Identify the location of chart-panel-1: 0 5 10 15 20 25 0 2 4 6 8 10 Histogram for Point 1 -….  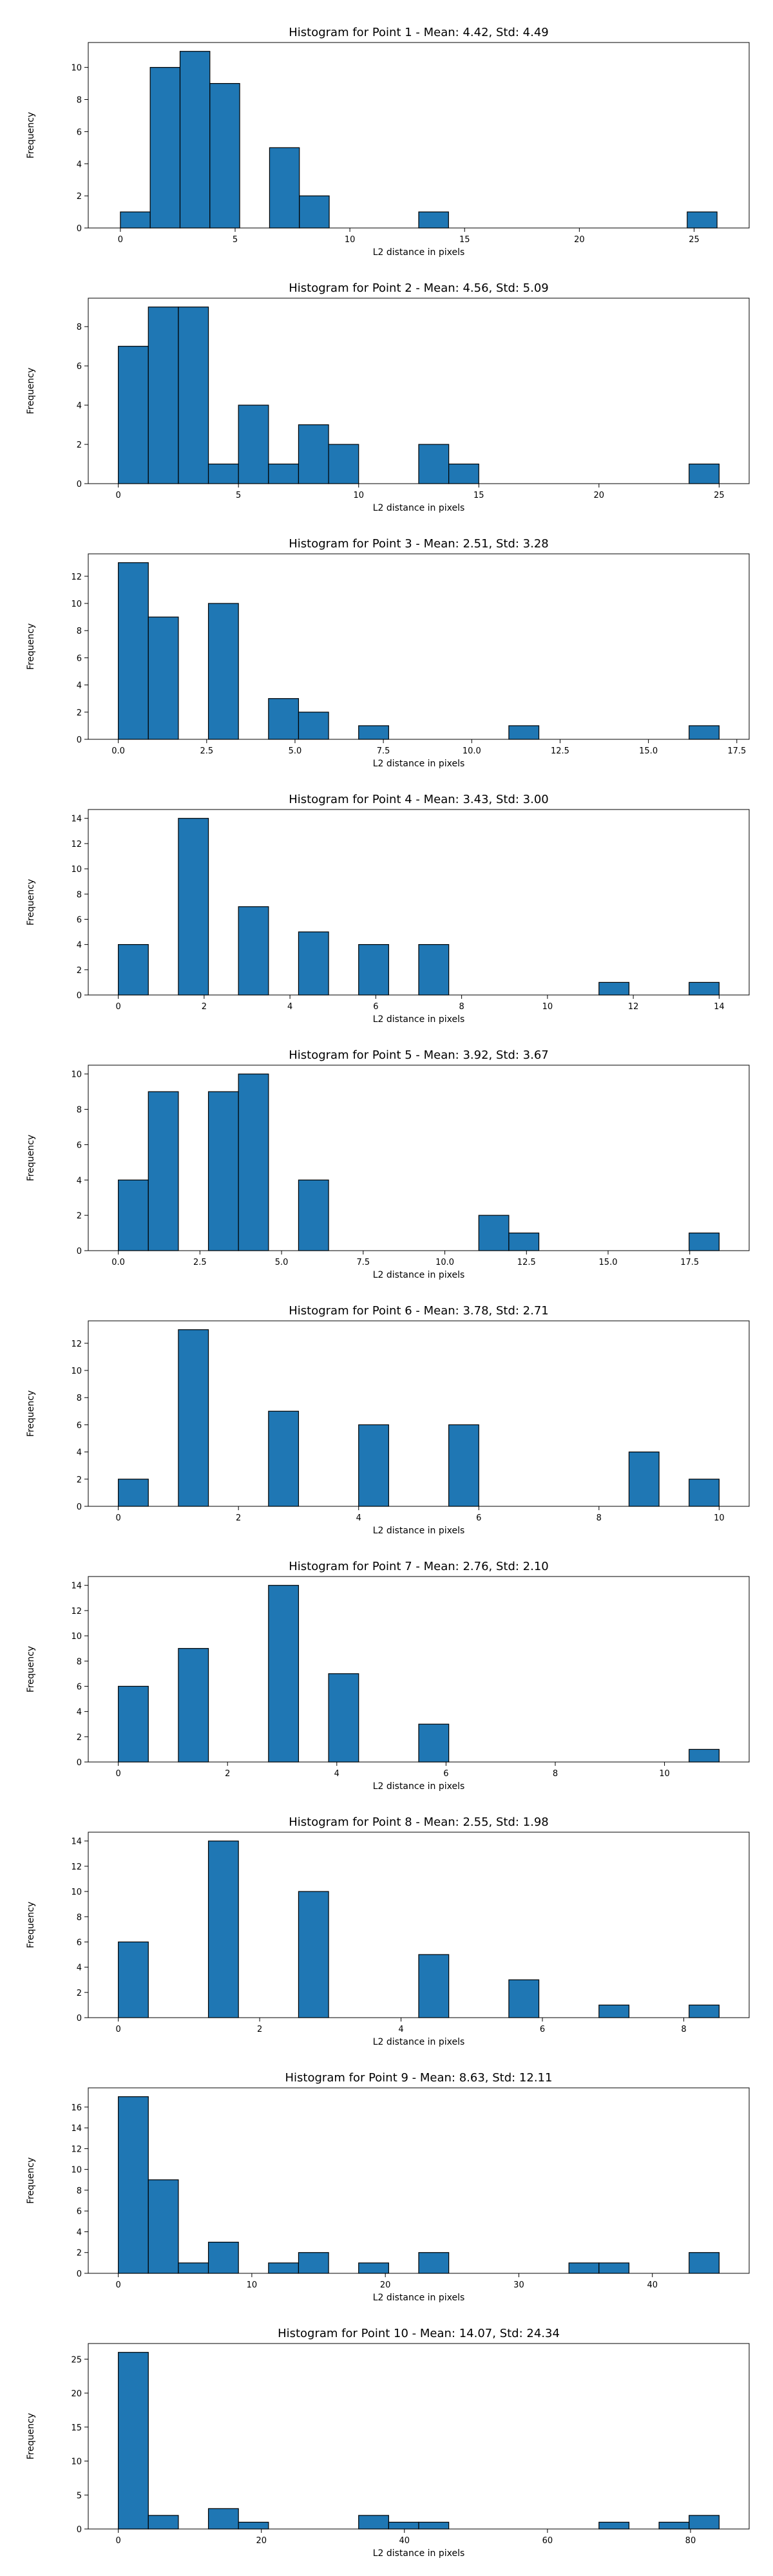
(388, 142).